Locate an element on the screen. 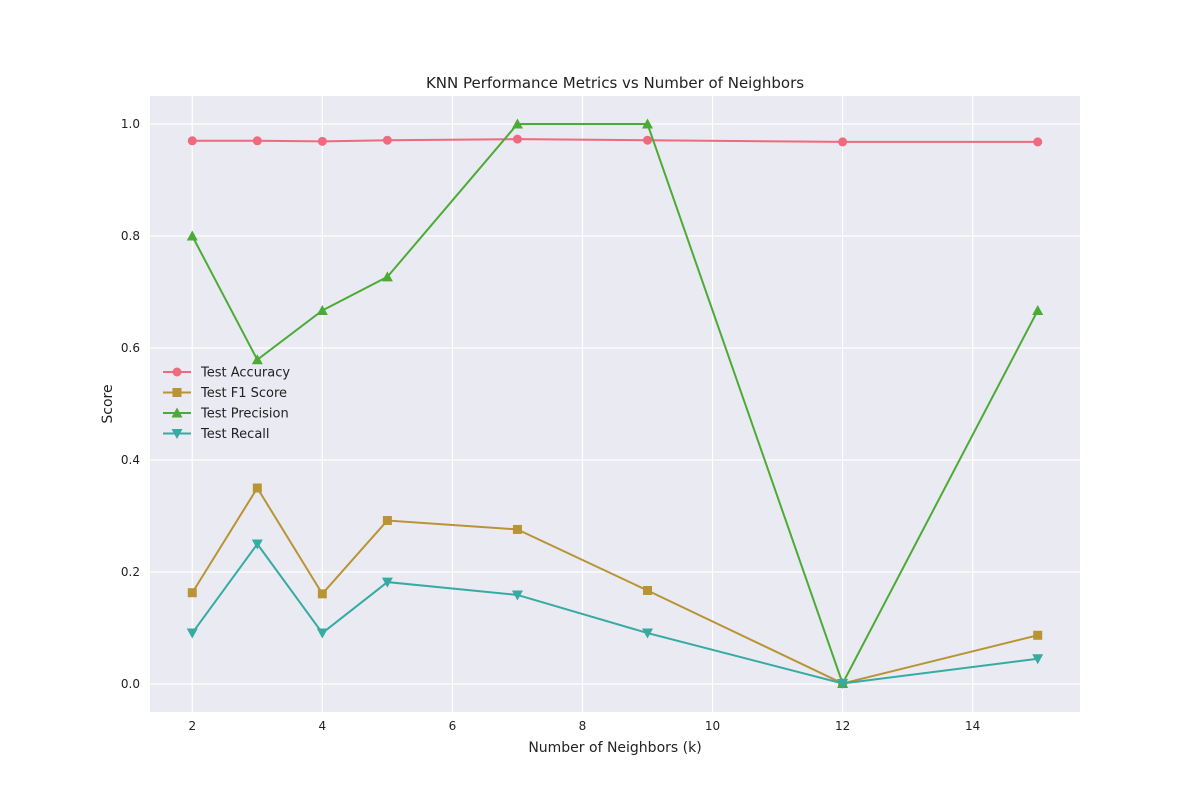 The image size is (1200, 800). y-tick-label: 1.0 is located at coordinates (130, 124).